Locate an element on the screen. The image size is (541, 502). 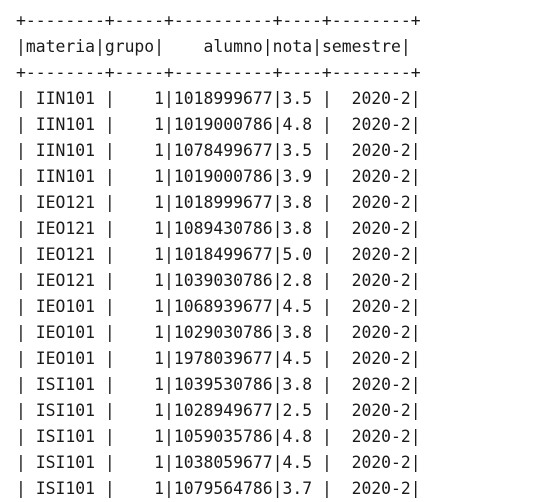
table-row: | IIN101 | 1|1019000786|4.8 | 2020-2| is located at coordinates (218, 124).